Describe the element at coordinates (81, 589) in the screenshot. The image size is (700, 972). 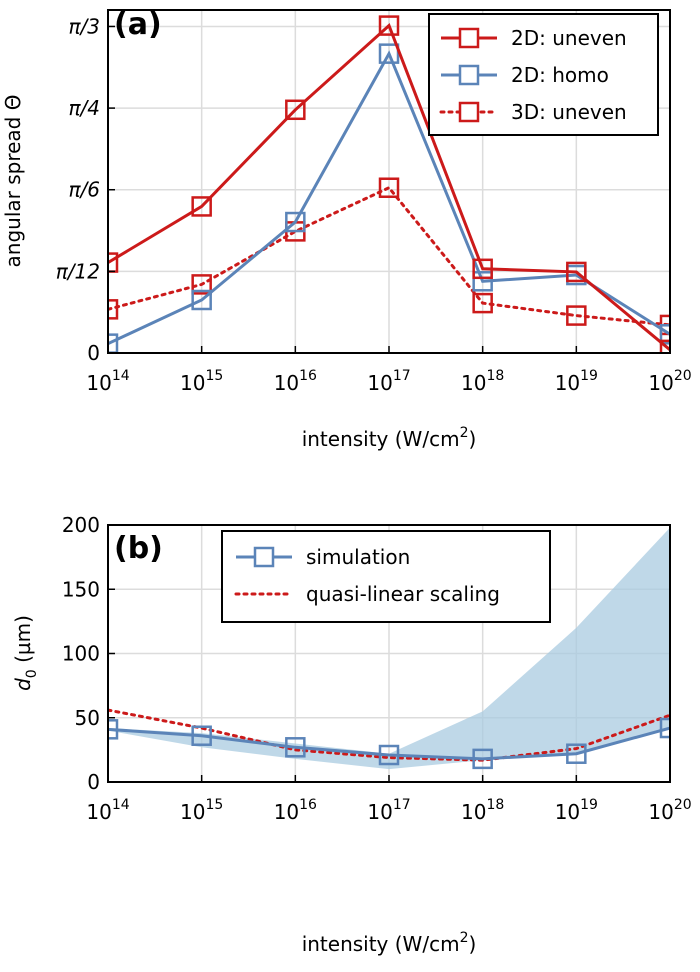
I see `y-tick-label: 150` at that location.